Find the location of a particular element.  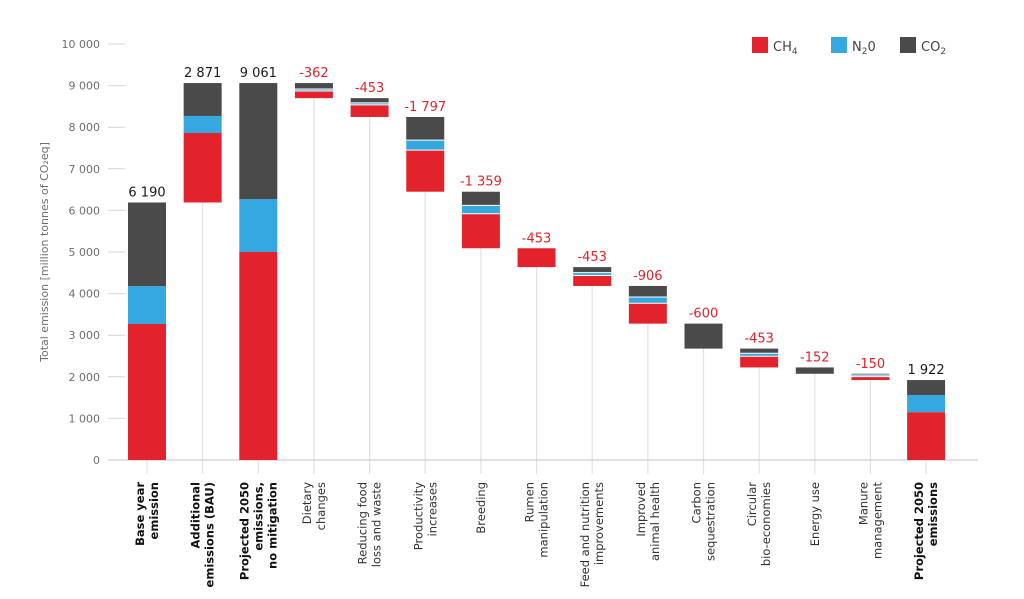

legend-item-co2: CO2 is located at coordinates (923, 47).